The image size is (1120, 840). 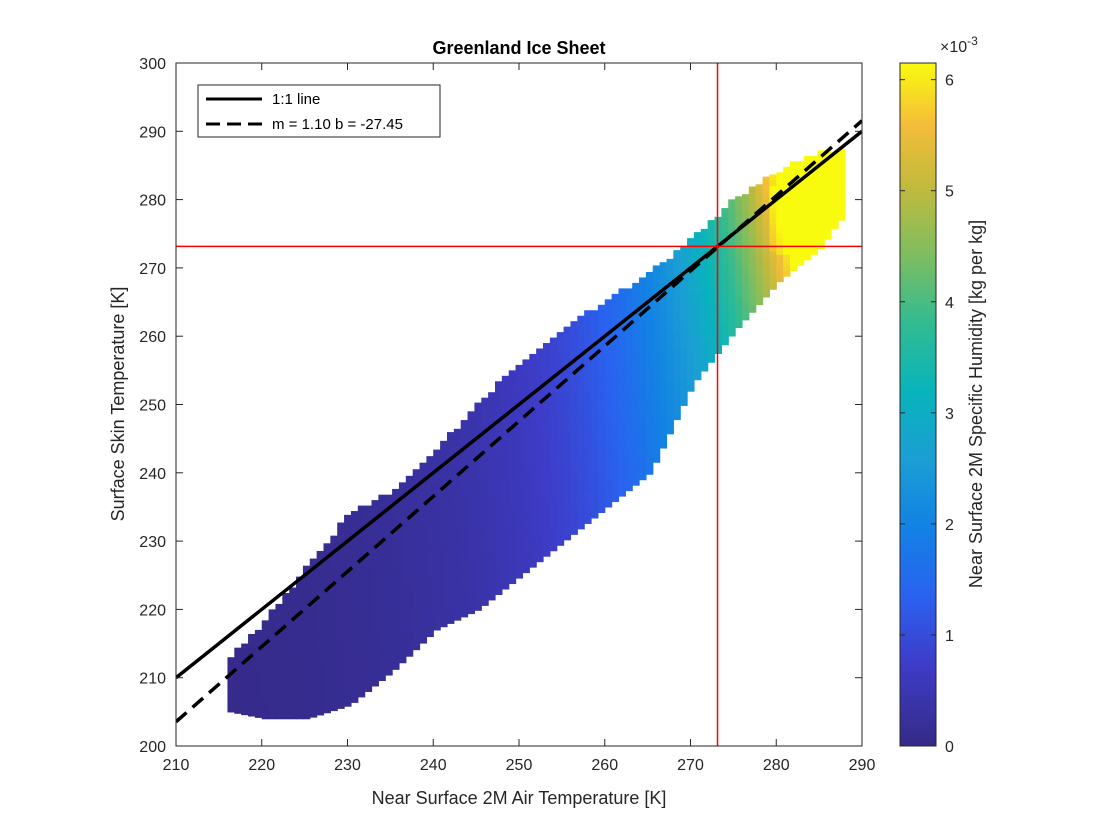 I want to click on y-tick-label: 220, so click(x=152, y=610).